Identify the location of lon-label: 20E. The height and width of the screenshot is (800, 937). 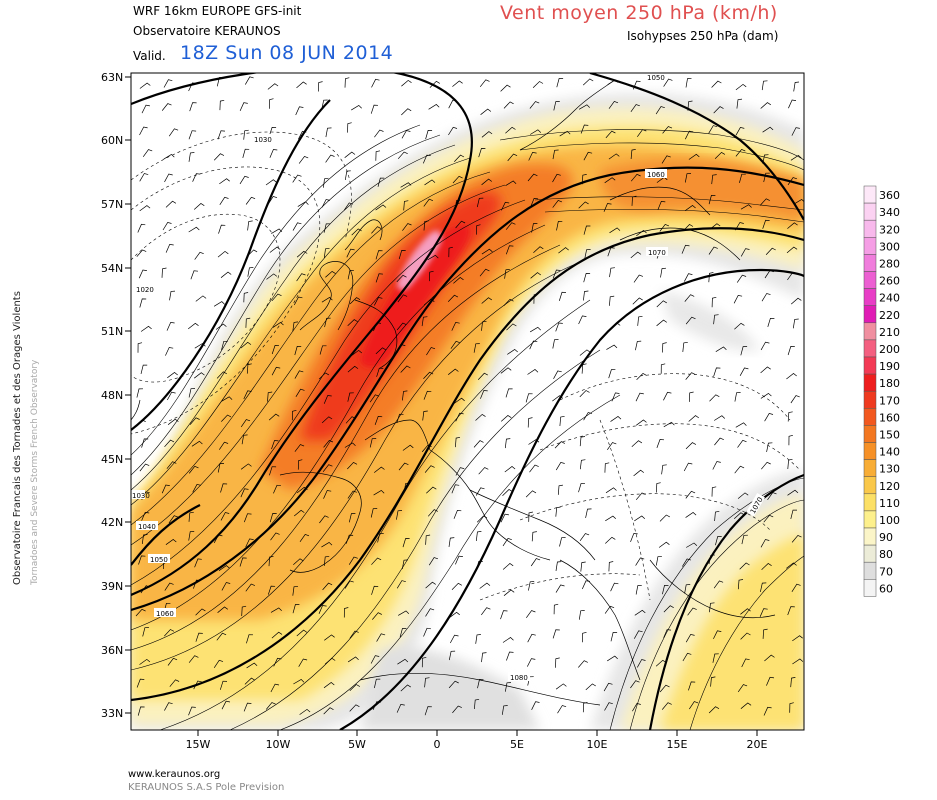
(757, 744).